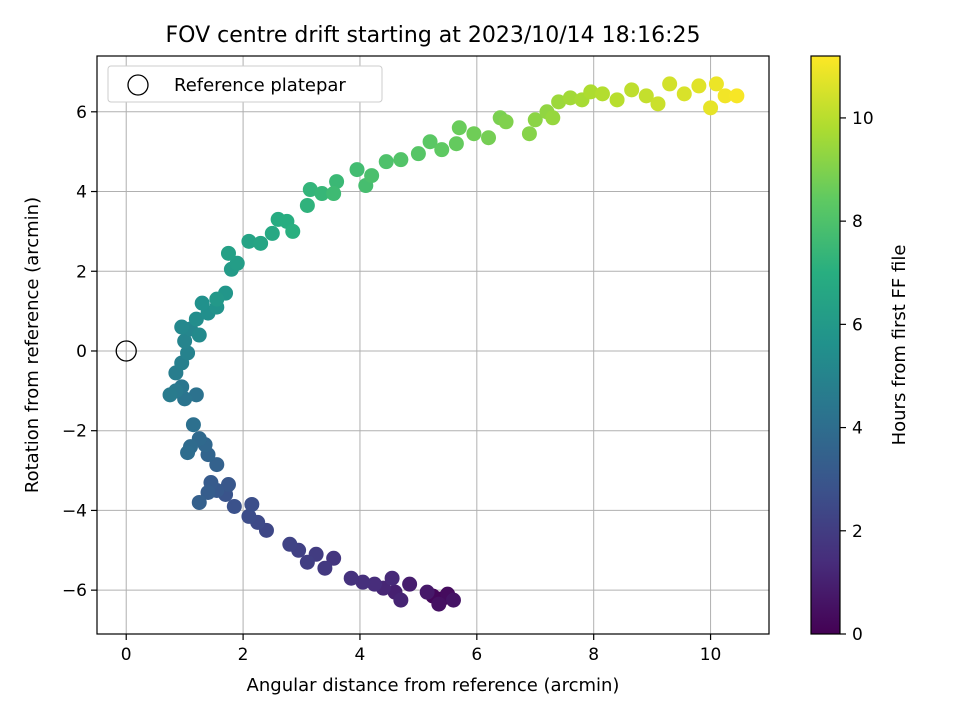  I want to click on x-tick-label: 10, so click(711, 655).